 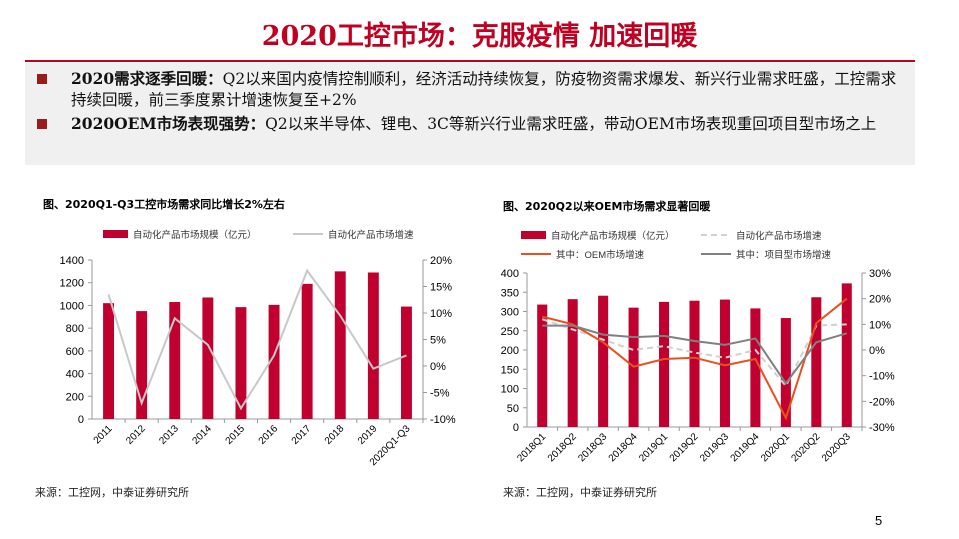 I want to click on right-tick-label: 15%, so click(x=441, y=288).